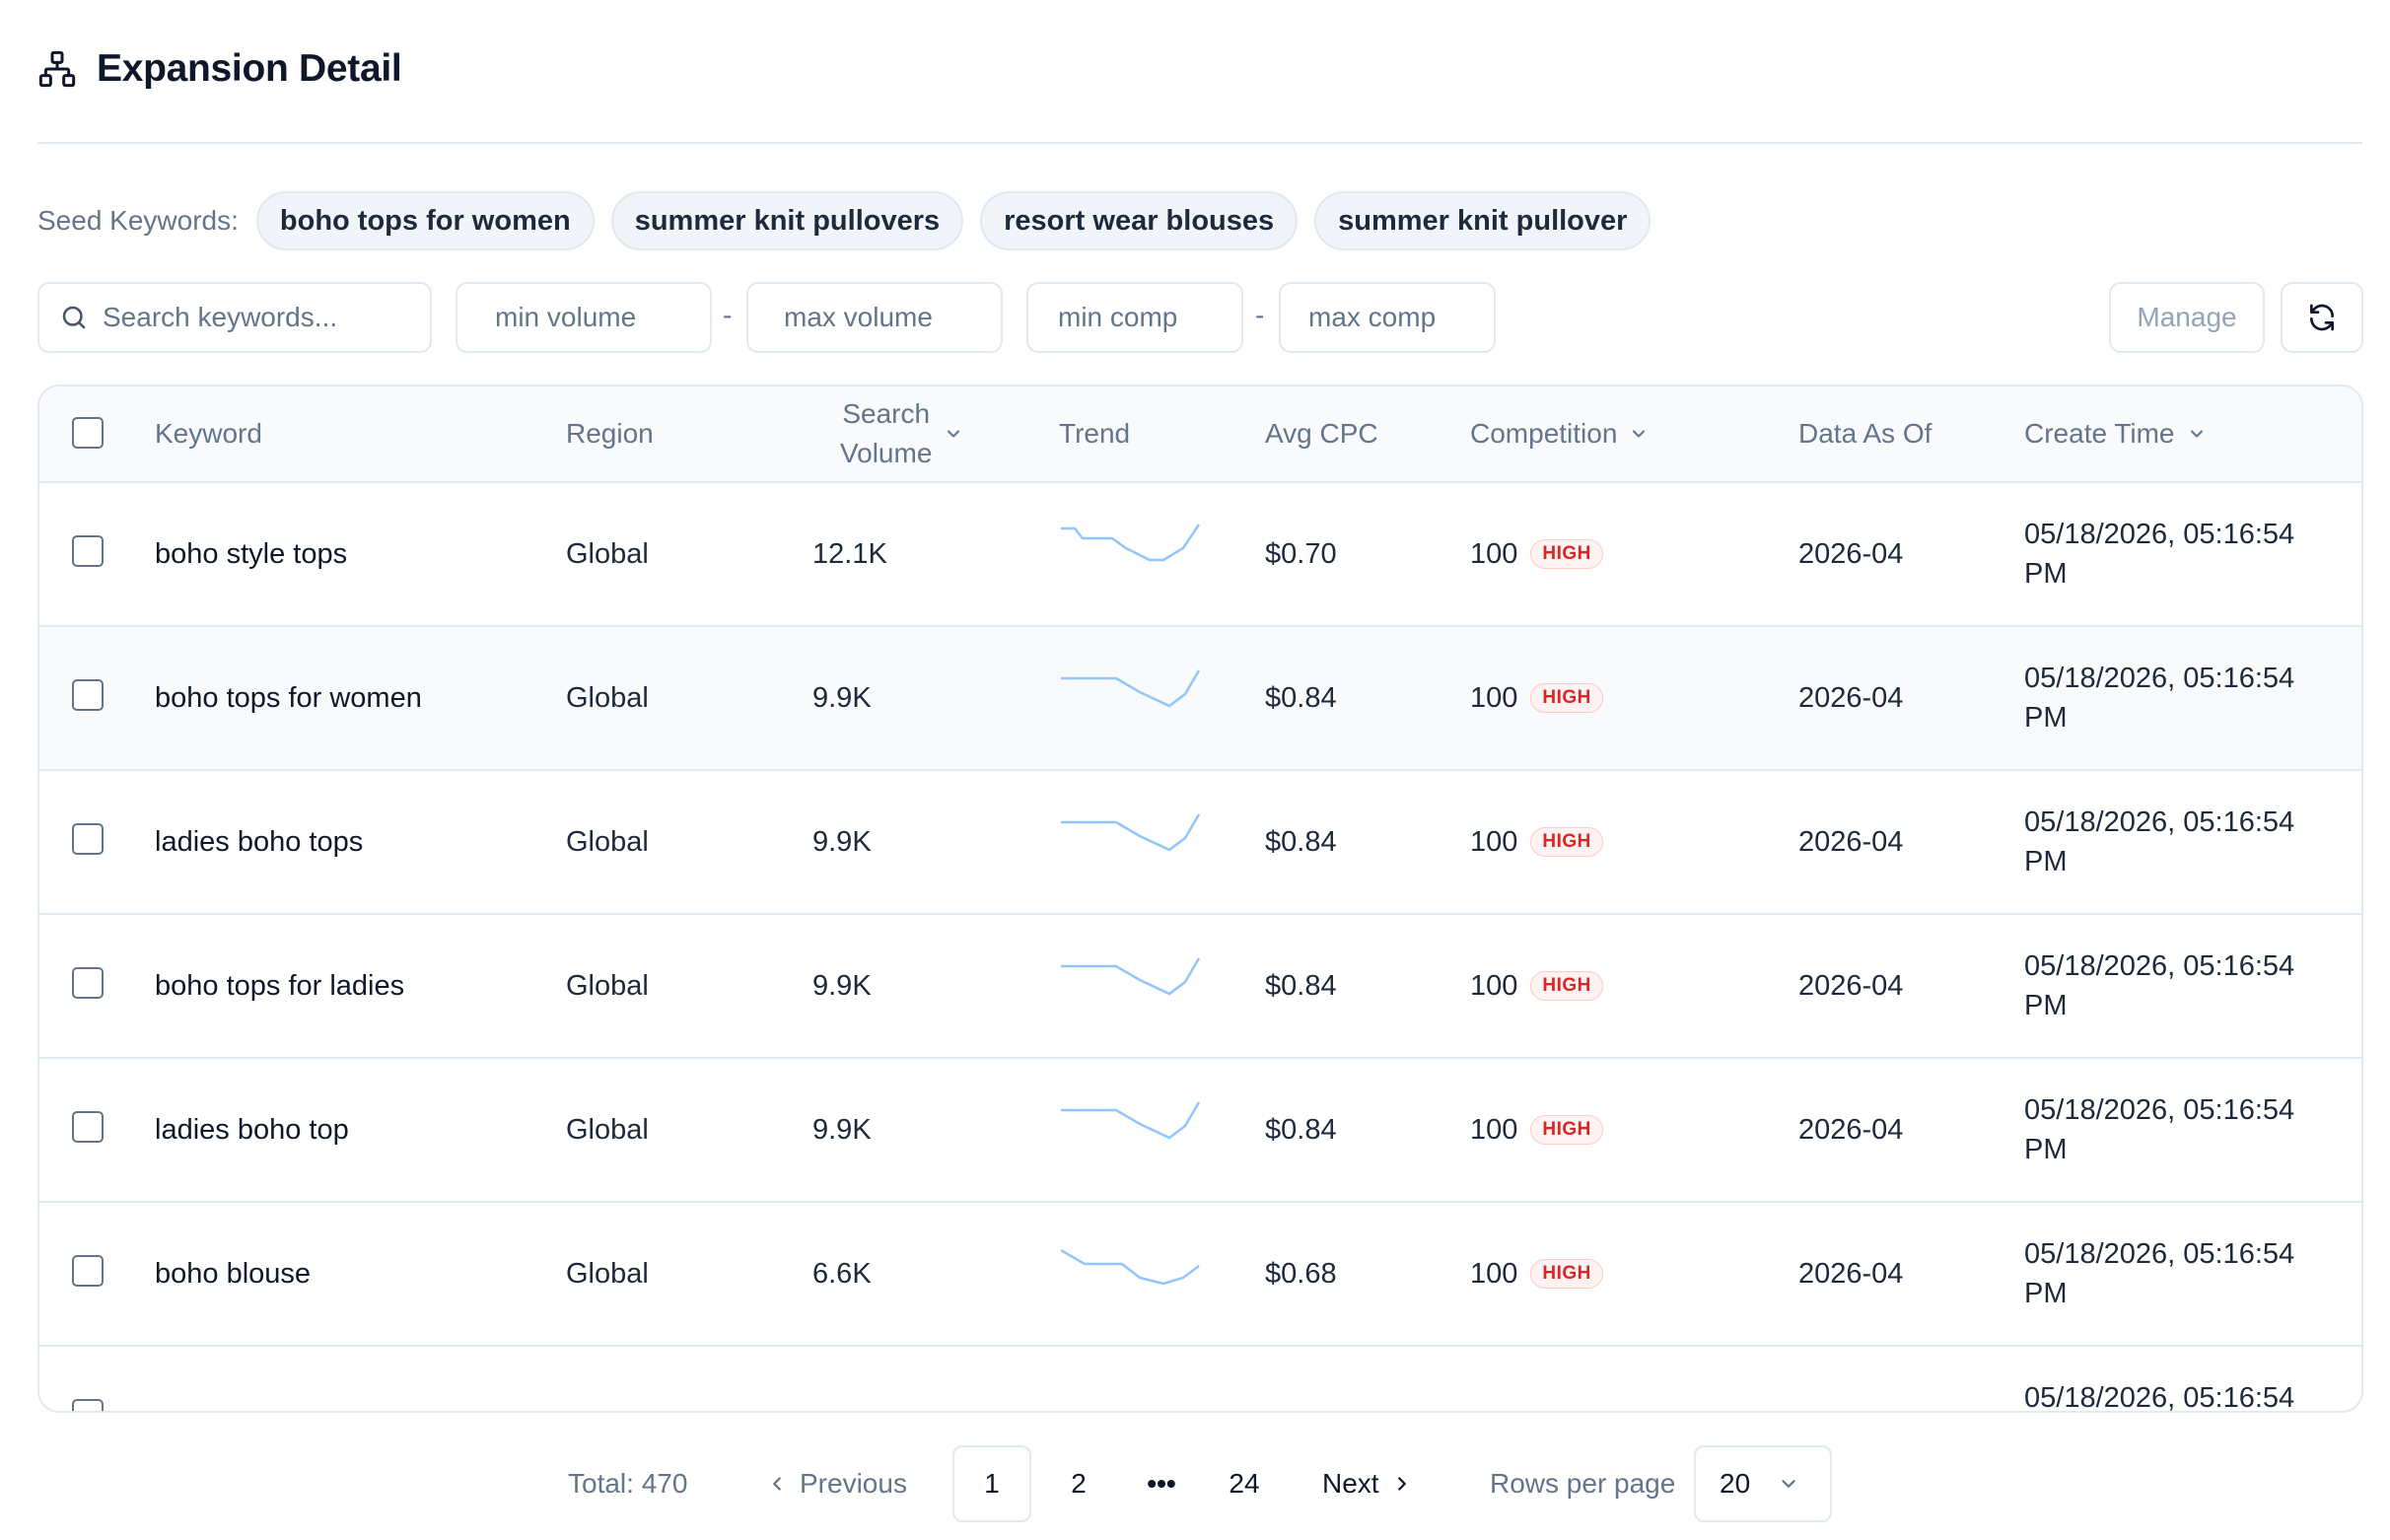  What do you see at coordinates (1763, 1483) in the screenshot?
I see `rows-per-page-select: 20` at bounding box center [1763, 1483].